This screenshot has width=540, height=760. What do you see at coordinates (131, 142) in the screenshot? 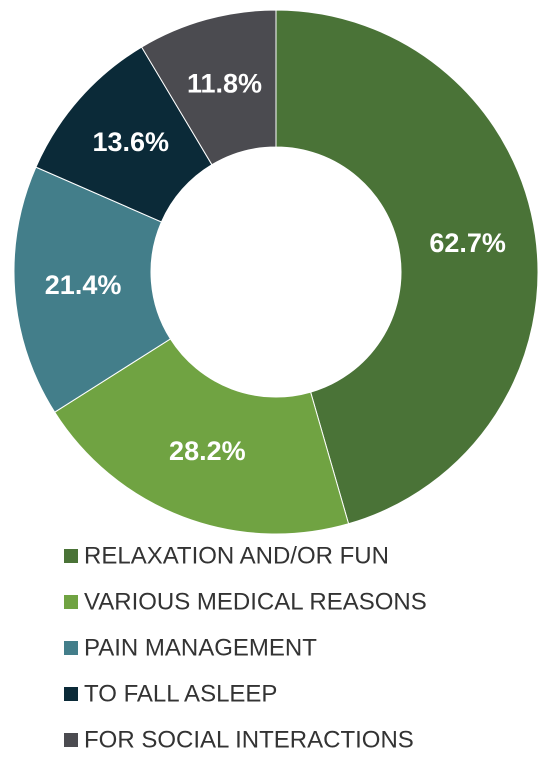
I see `slice-label: 13.6%` at bounding box center [131, 142].